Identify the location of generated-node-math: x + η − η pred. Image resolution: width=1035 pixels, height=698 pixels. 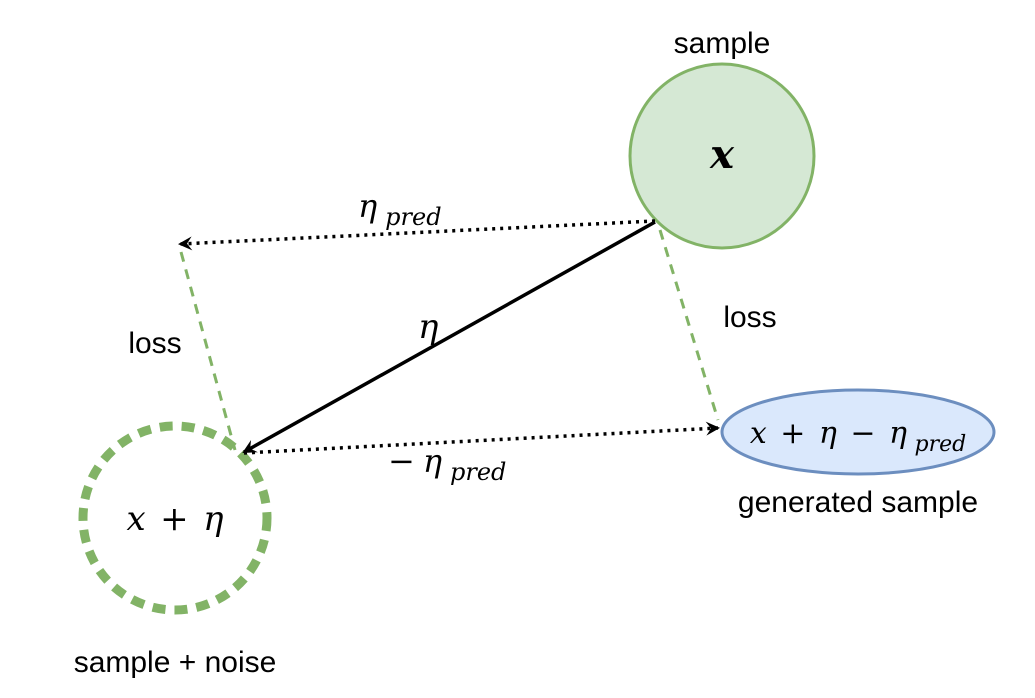
(858, 436).